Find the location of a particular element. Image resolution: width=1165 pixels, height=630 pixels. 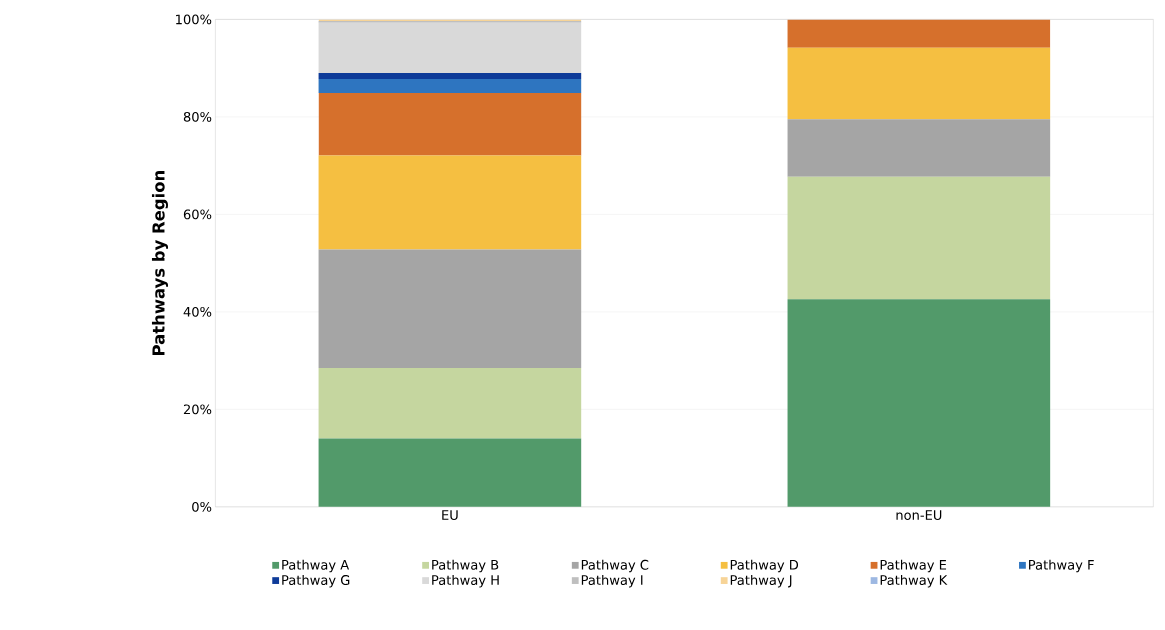

y-tick-label: 80% is located at coordinates (197, 116).